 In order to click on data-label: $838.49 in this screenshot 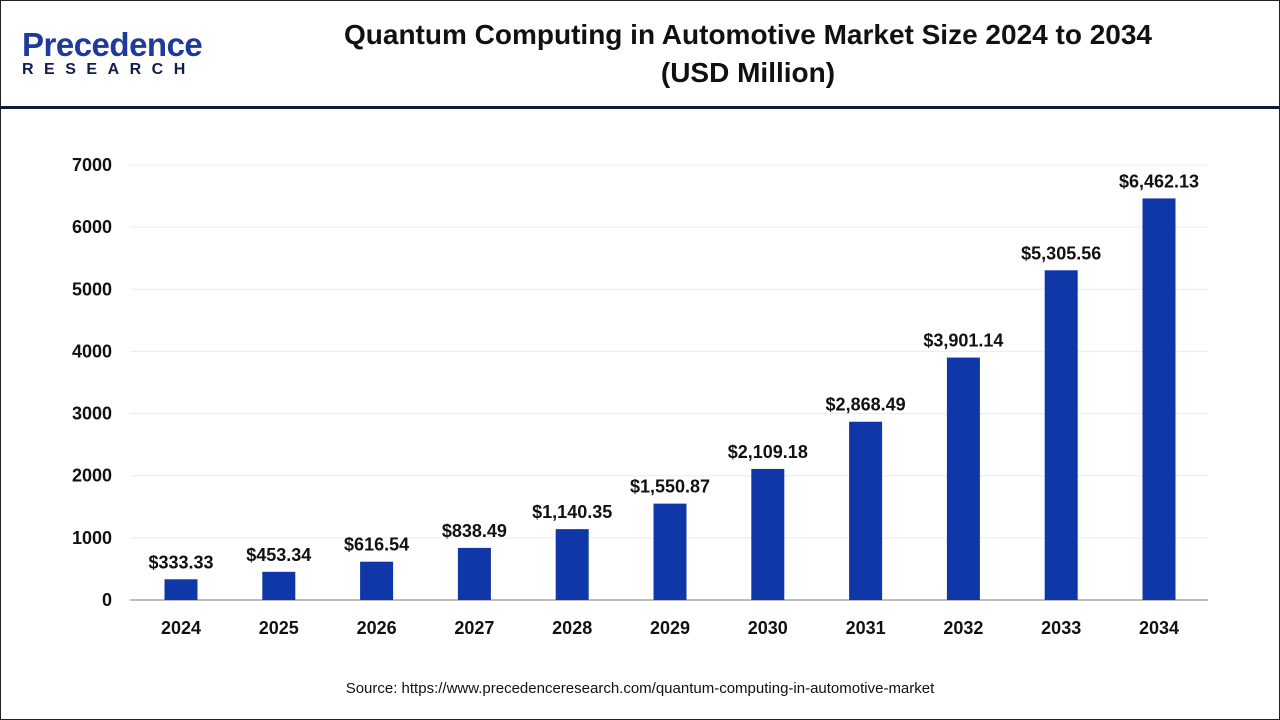, I will do `click(474, 531)`.